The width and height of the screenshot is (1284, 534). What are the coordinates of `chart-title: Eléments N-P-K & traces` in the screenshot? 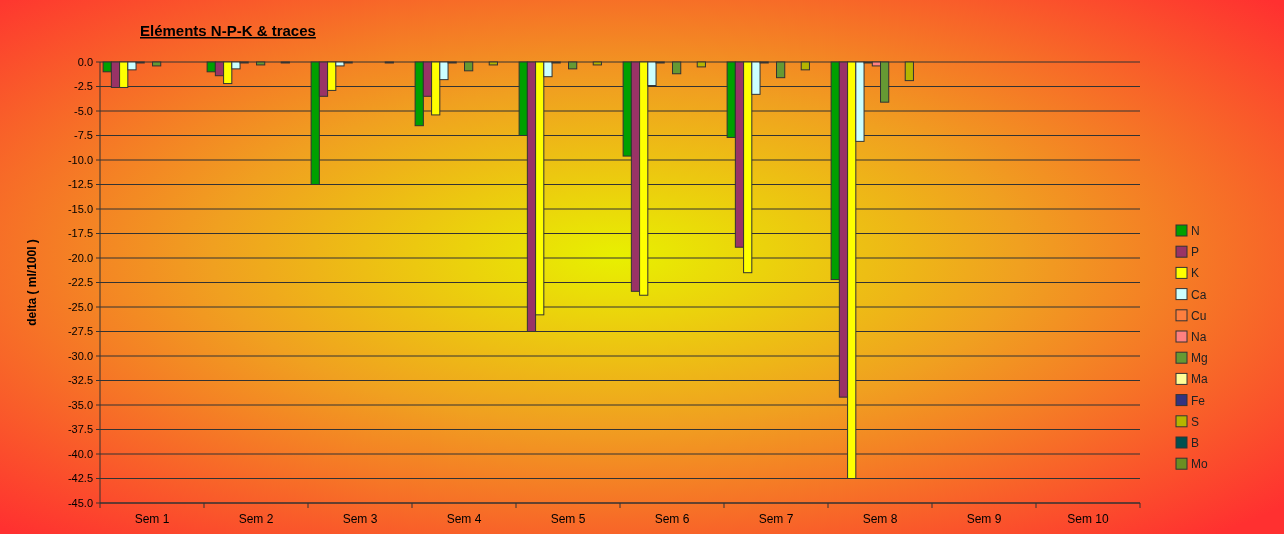 It's located at (228, 30).